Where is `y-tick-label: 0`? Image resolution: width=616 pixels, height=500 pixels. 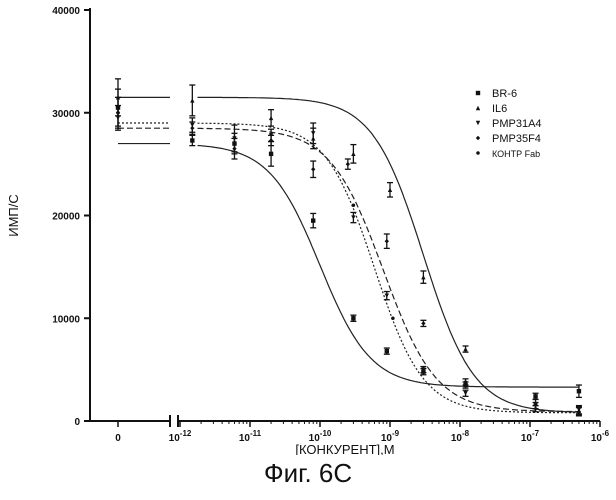
y-tick-label: 0 is located at coordinates (77, 422).